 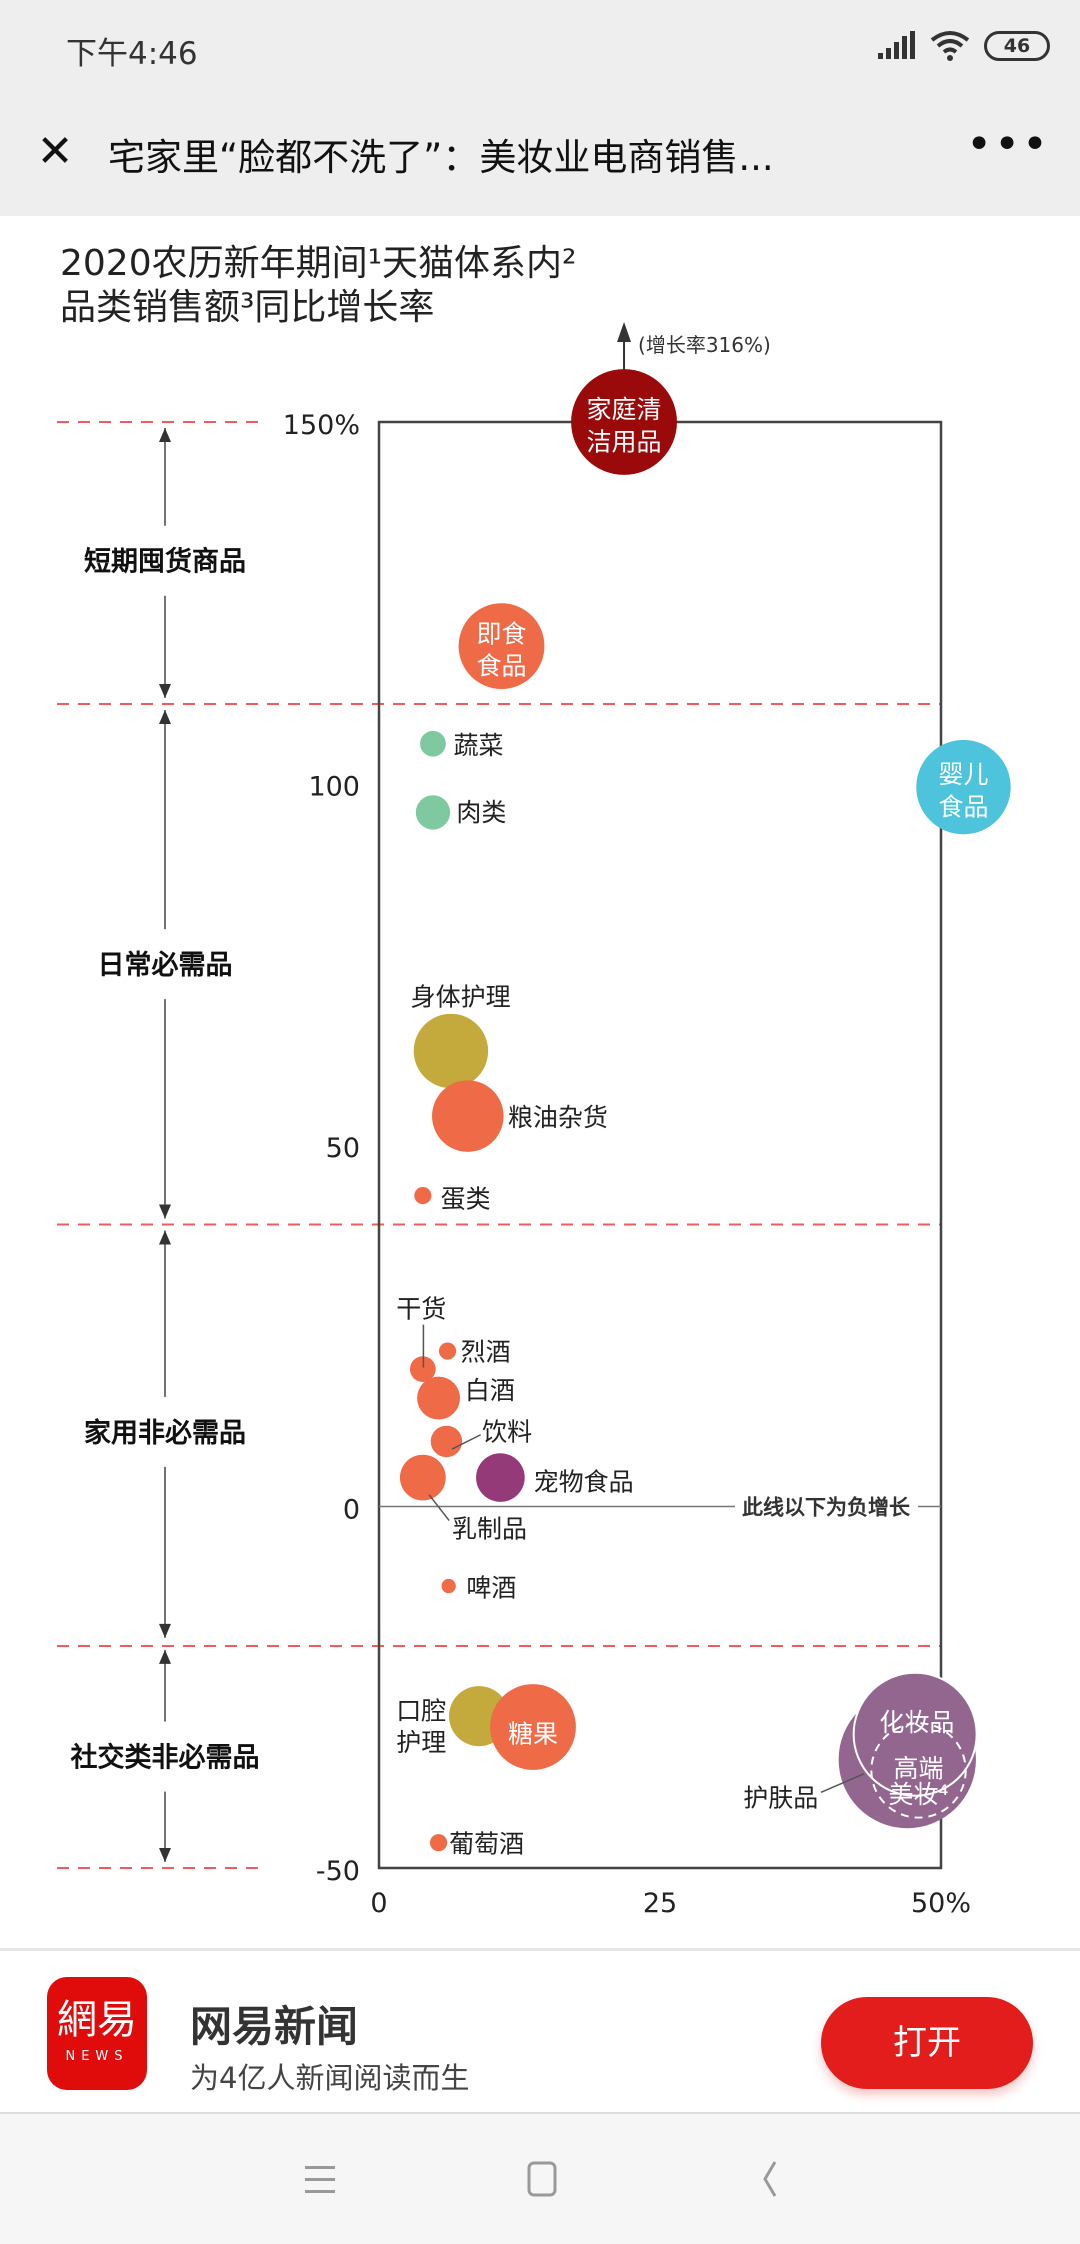 I want to click on title-bar: ✕ 宅家里“脸都不洗了”：美妆业电商销售... •••, so click(x=540, y=154).